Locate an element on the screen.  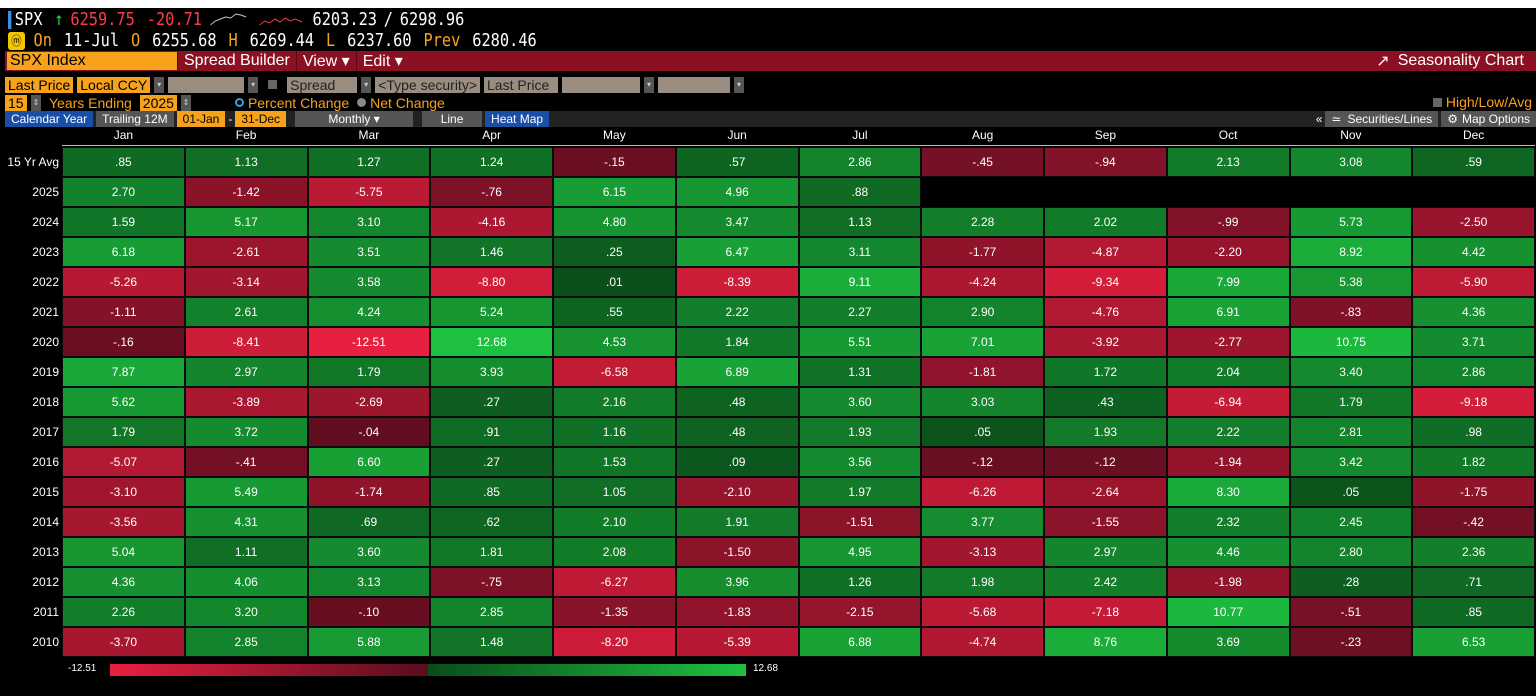
heat-map-cell: 2.22 is located at coordinates (737, 312).